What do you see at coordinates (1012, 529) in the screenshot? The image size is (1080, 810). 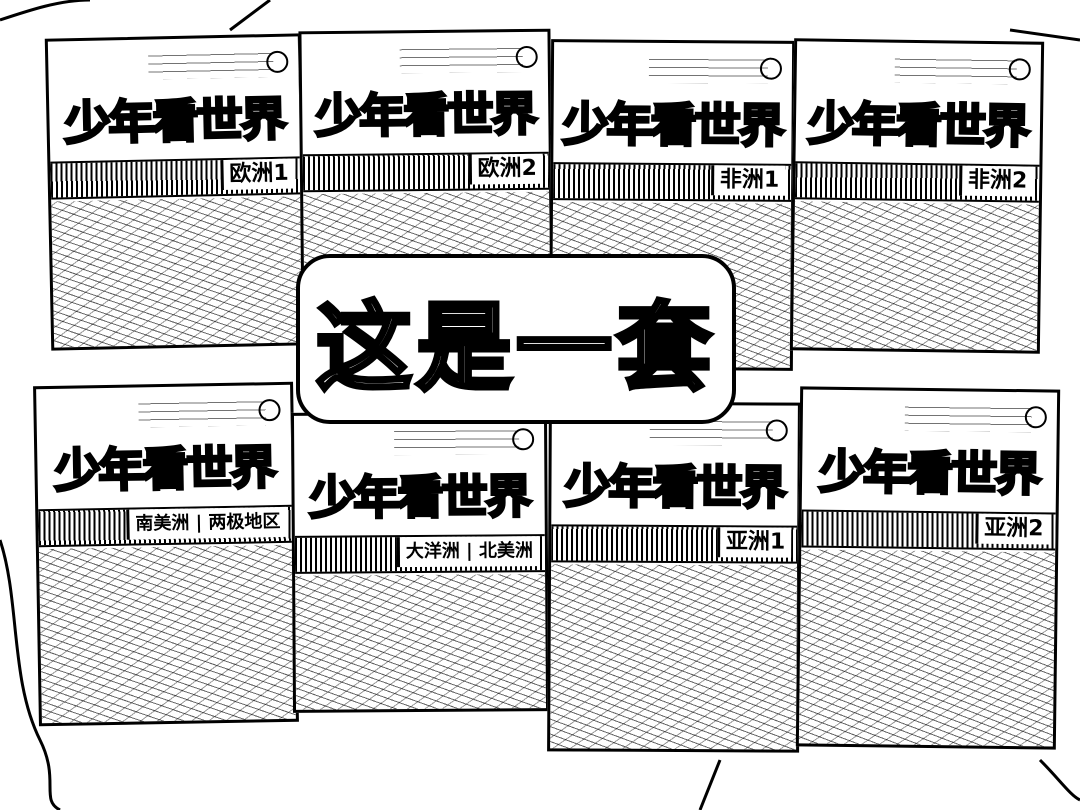 I see `volume-label: 亚洲2` at bounding box center [1012, 529].